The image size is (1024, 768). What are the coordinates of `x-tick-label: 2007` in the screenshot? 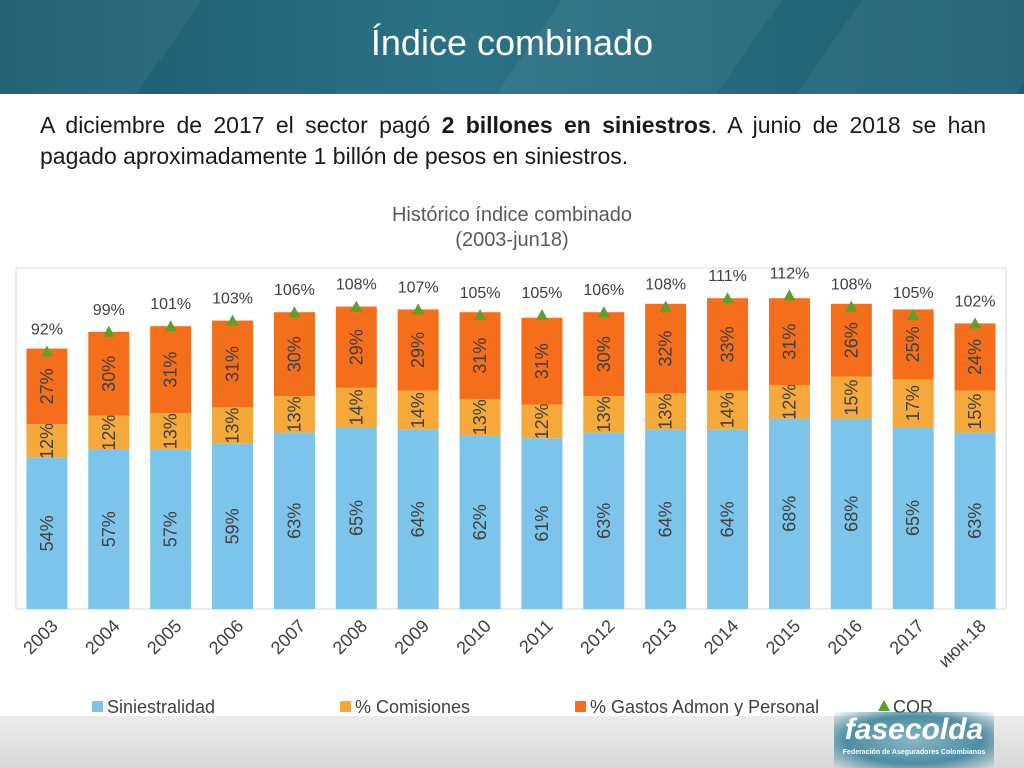 It's located at (288, 637).